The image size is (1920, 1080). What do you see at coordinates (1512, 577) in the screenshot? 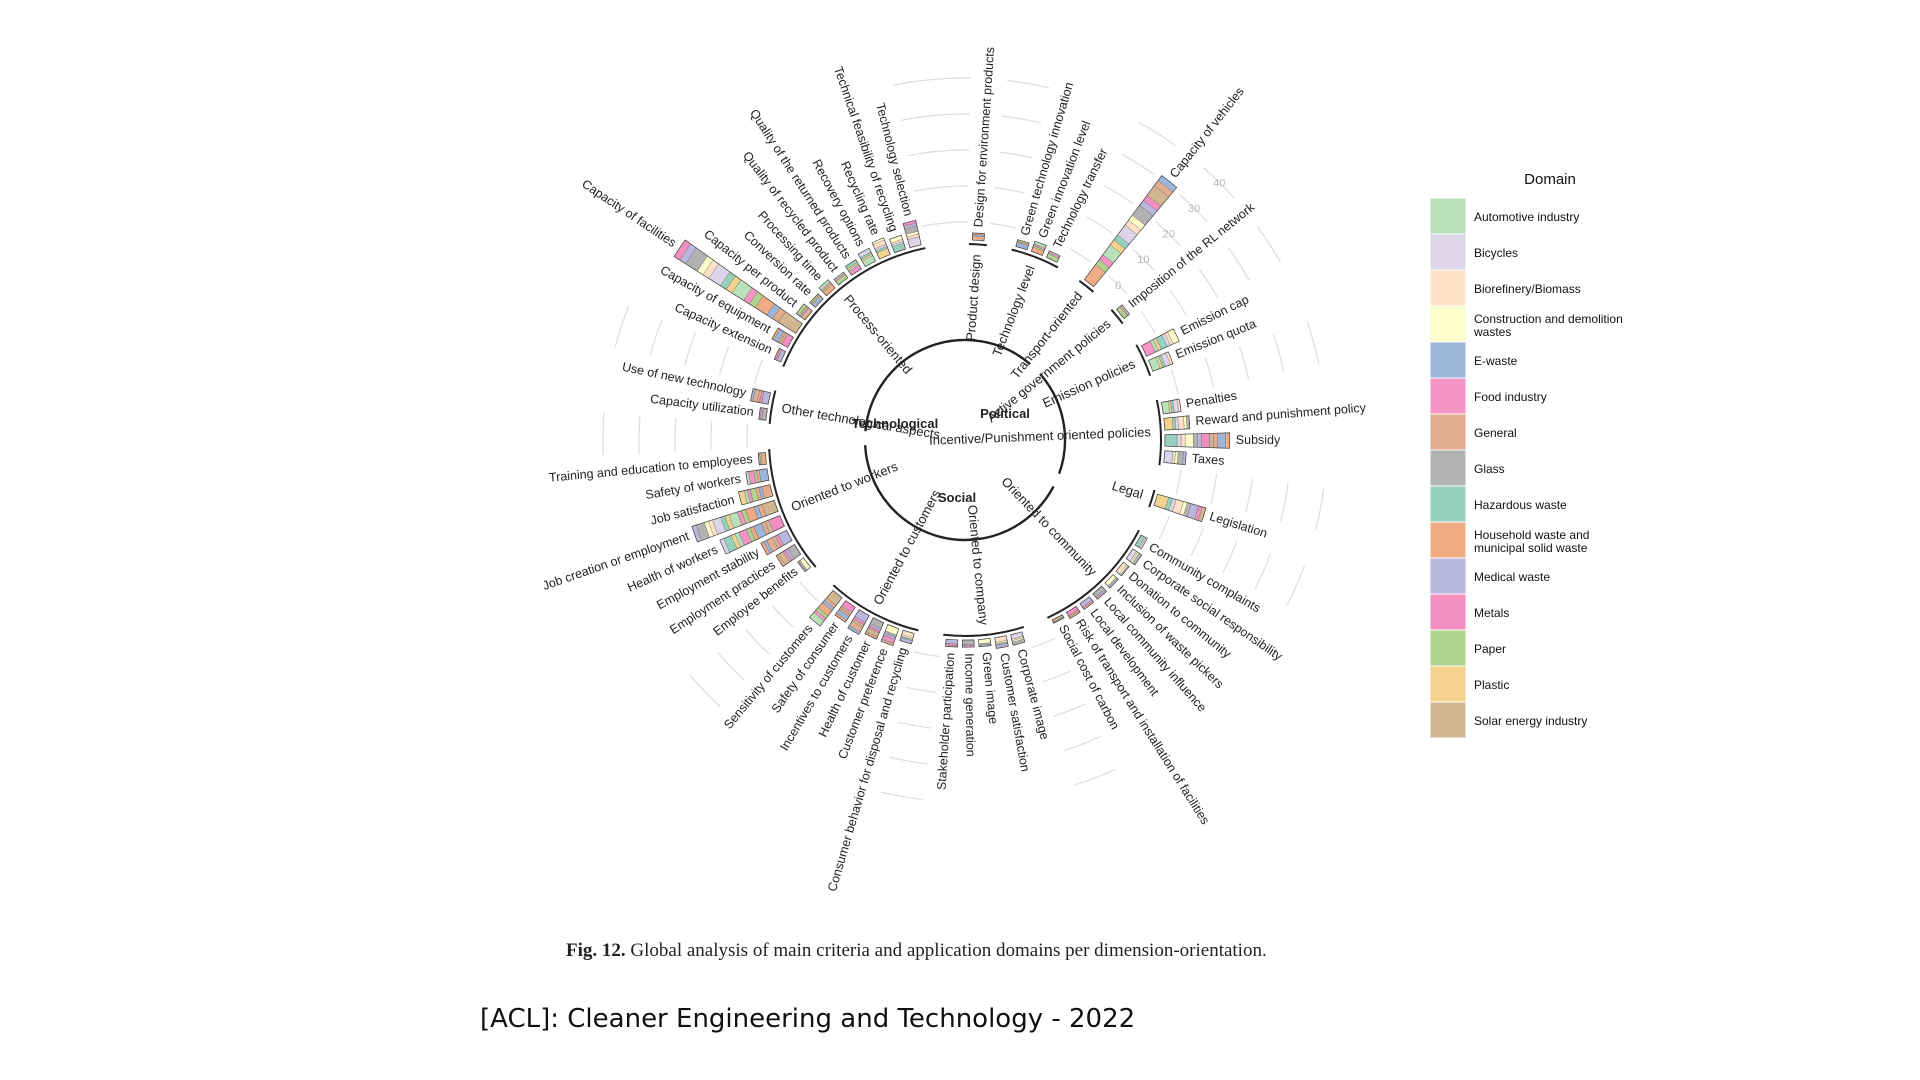
I see `legend-label: Medical waste` at bounding box center [1512, 577].